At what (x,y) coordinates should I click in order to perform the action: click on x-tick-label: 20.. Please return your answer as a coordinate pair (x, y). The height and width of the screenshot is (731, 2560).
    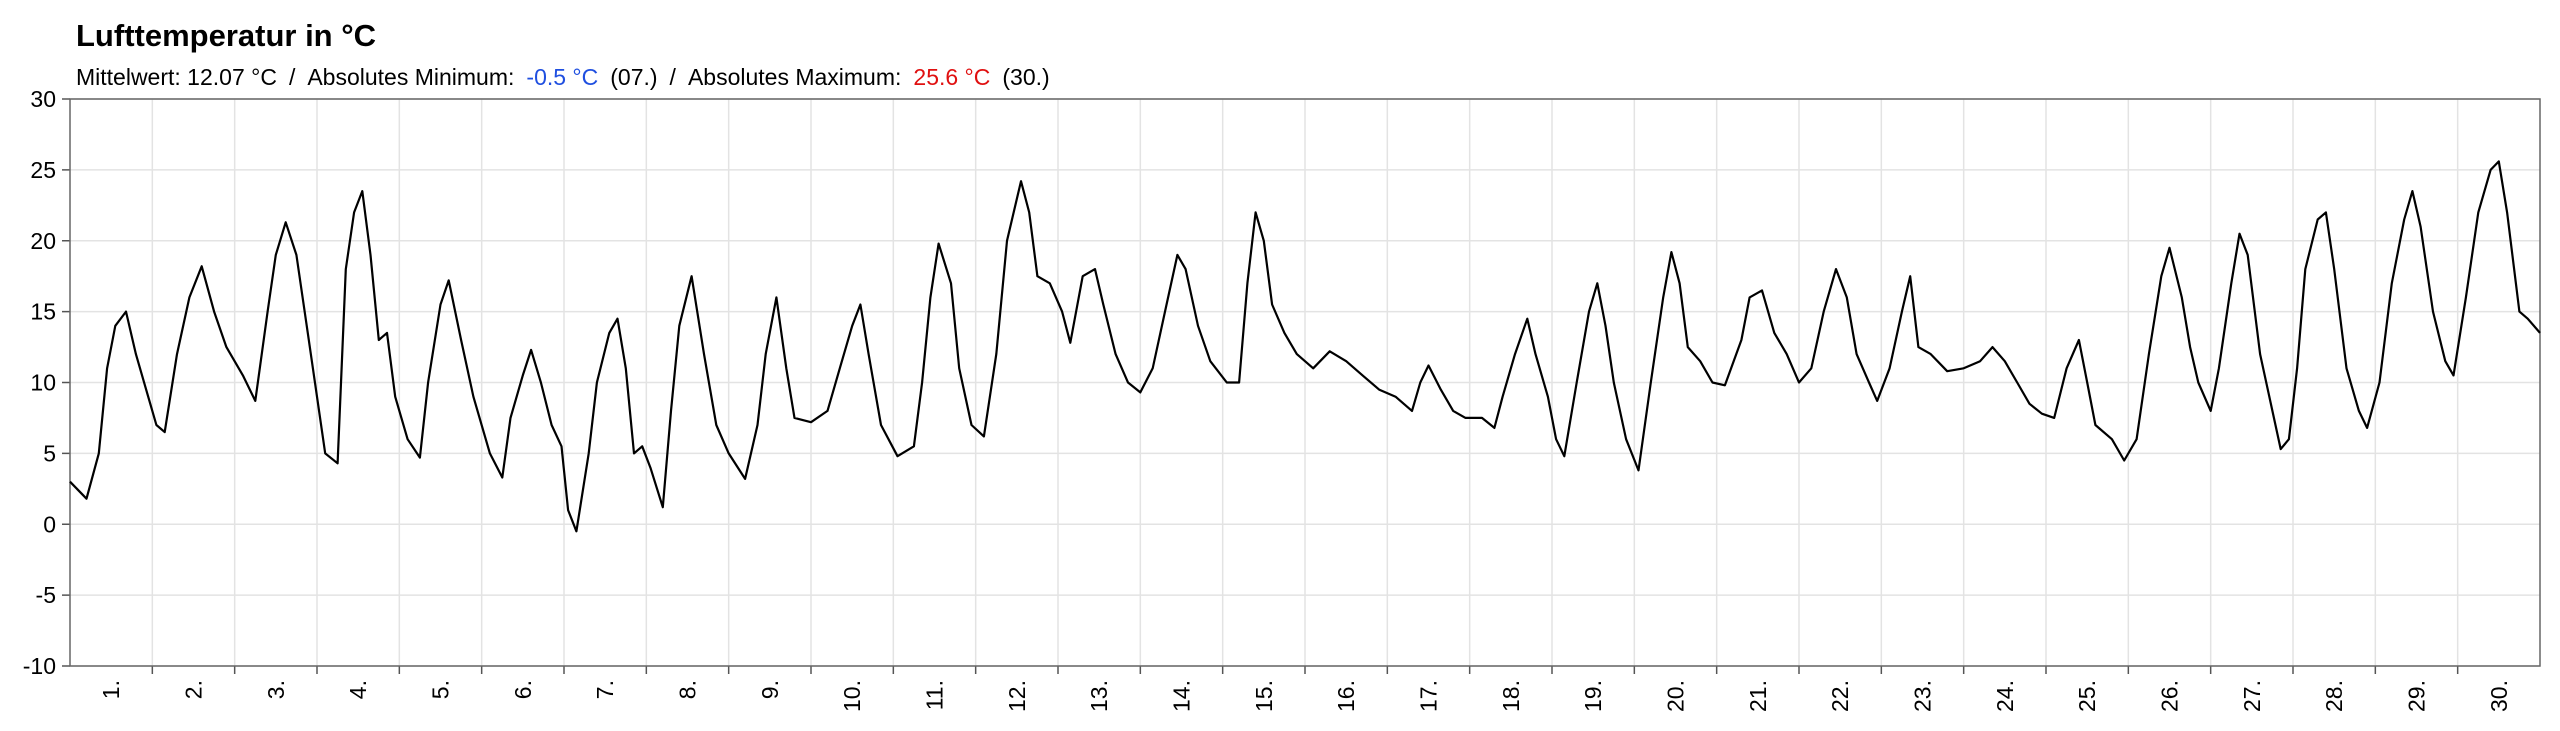
    Looking at the image, I should click on (1676, 696).